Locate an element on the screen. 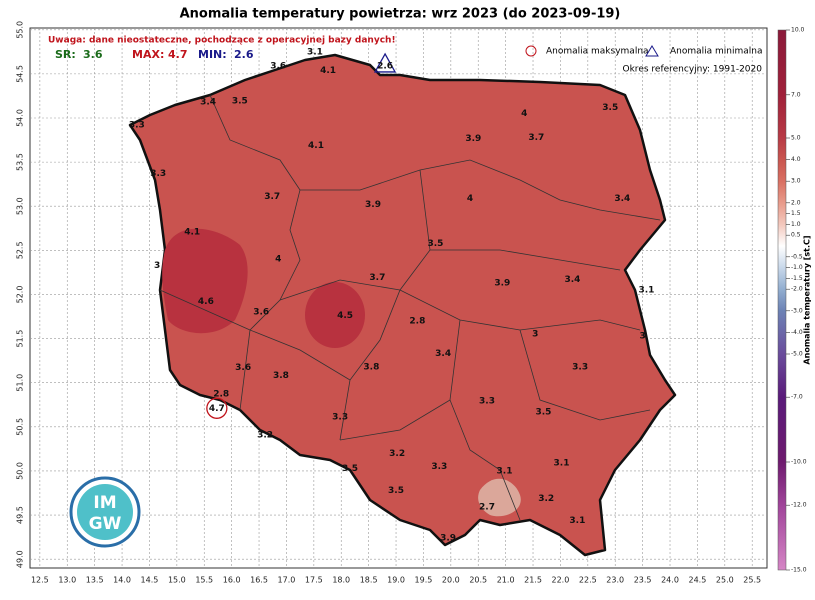  x-tick-label: 16.0 is located at coordinates (232, 580).